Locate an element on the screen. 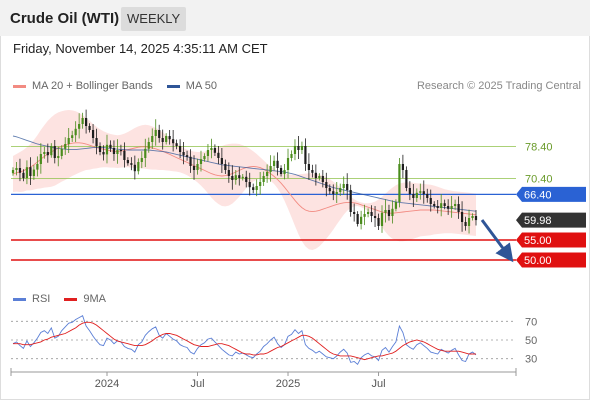  level-labels: 78.40 70.40 66.40 59.98 55.00 50.00 is located at coordinates (551, 204).